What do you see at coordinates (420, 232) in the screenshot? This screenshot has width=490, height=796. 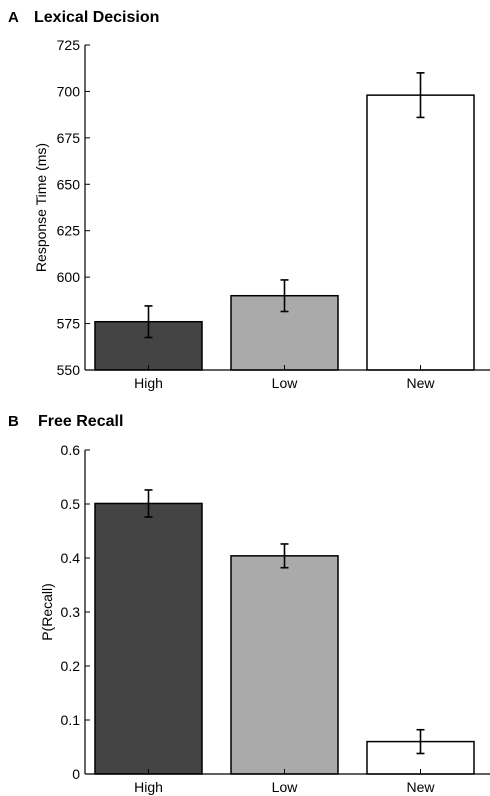 I see `bar-new` at bounding box center [420, 232].